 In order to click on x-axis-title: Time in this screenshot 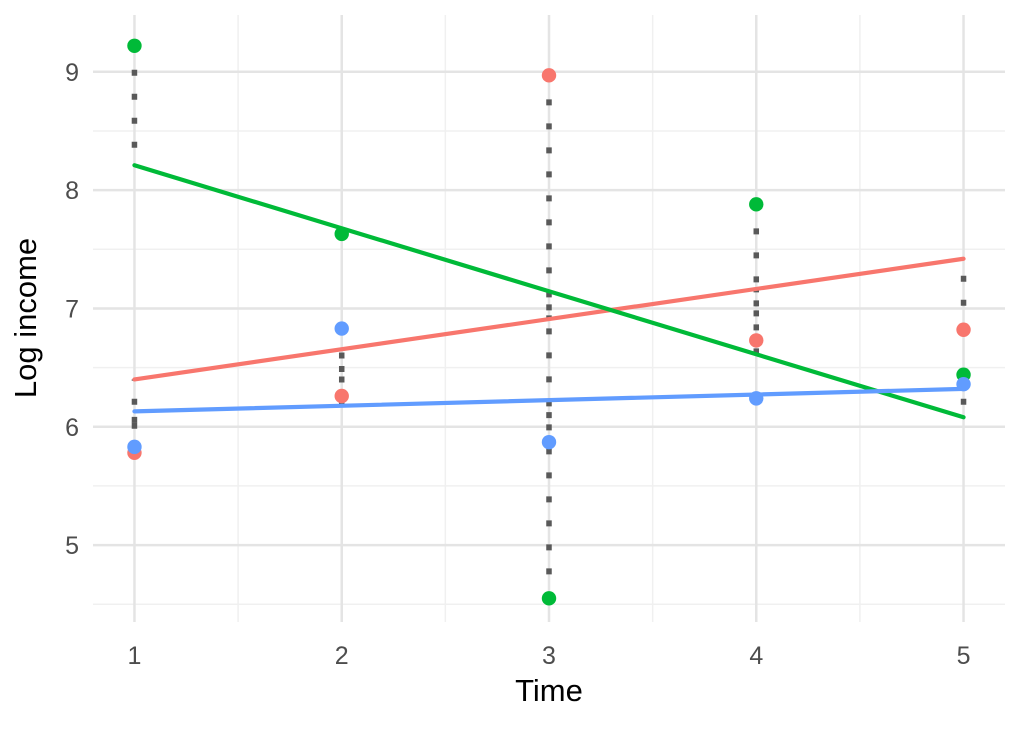, I will do `click(549, 690)`.